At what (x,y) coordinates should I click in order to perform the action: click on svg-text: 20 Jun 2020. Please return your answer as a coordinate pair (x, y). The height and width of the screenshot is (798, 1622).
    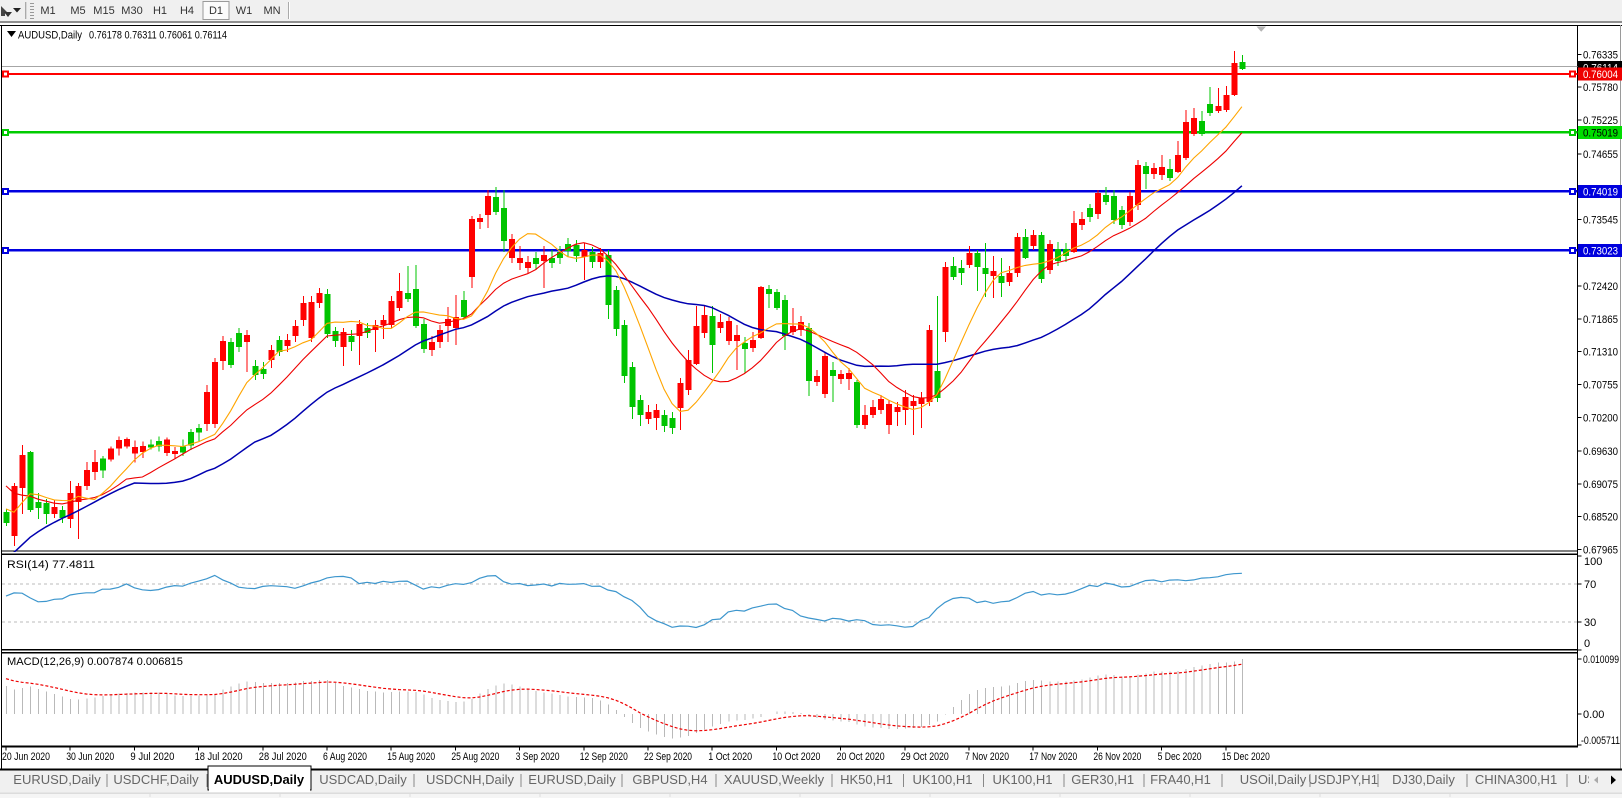
    Looking at the image, I should click on (26, 757).